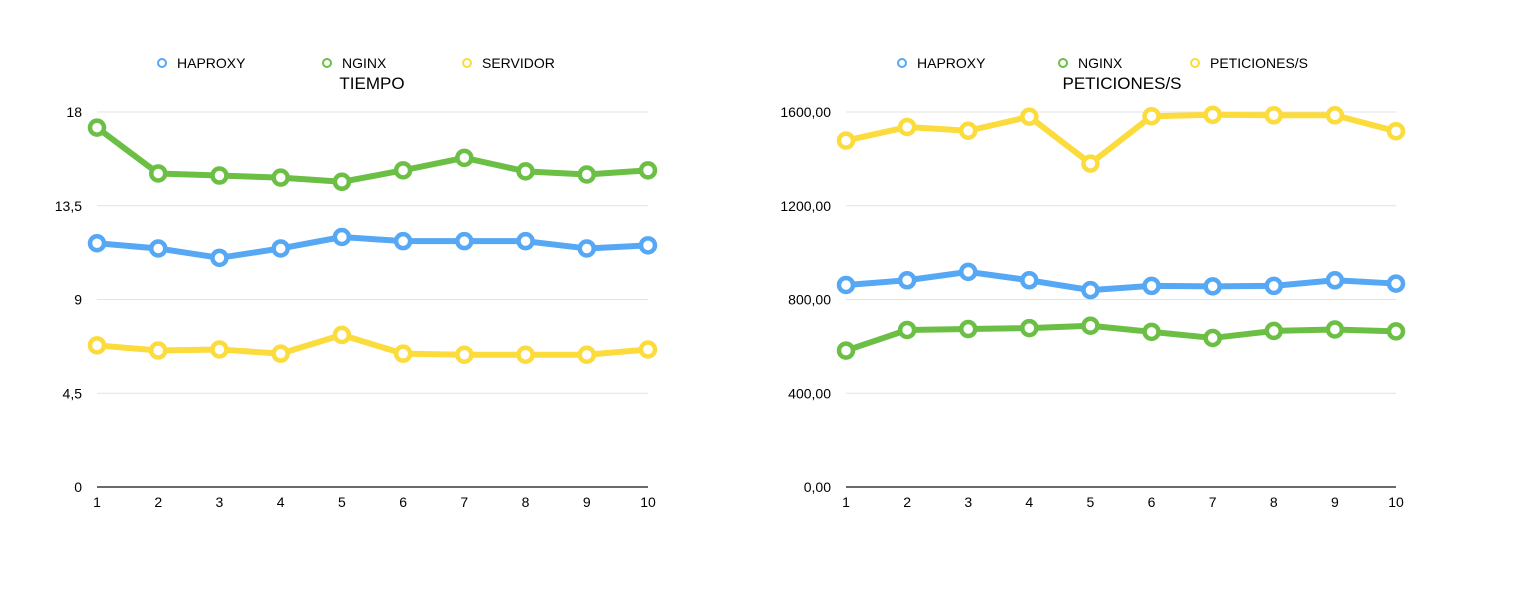 The width and height of the screenshot is (1514, 589). Describe the element at coordinates (817, 487) in the screenshot. I see `y-tick-label: 0,00` at that location.